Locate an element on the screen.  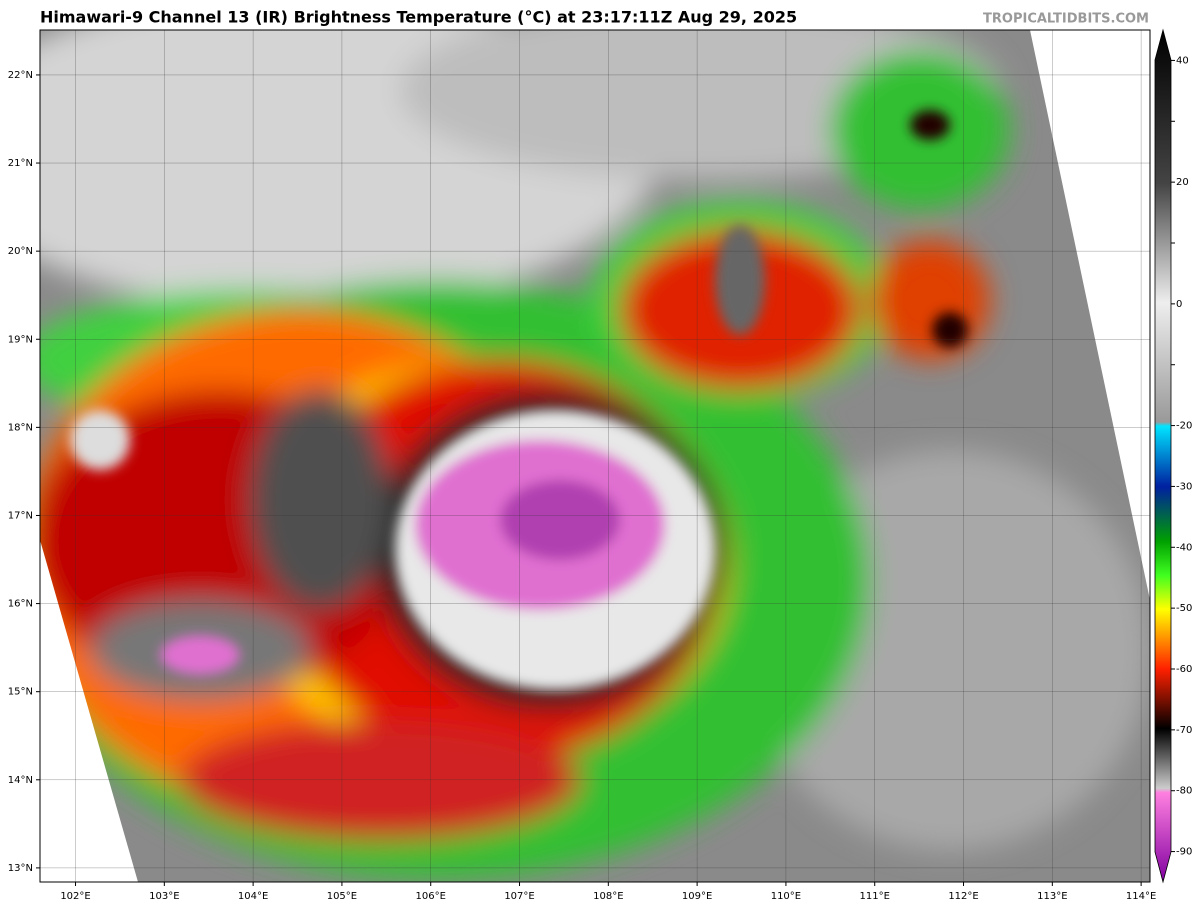
lat-tick-label: 16°N is located at coordinates (20, 604).